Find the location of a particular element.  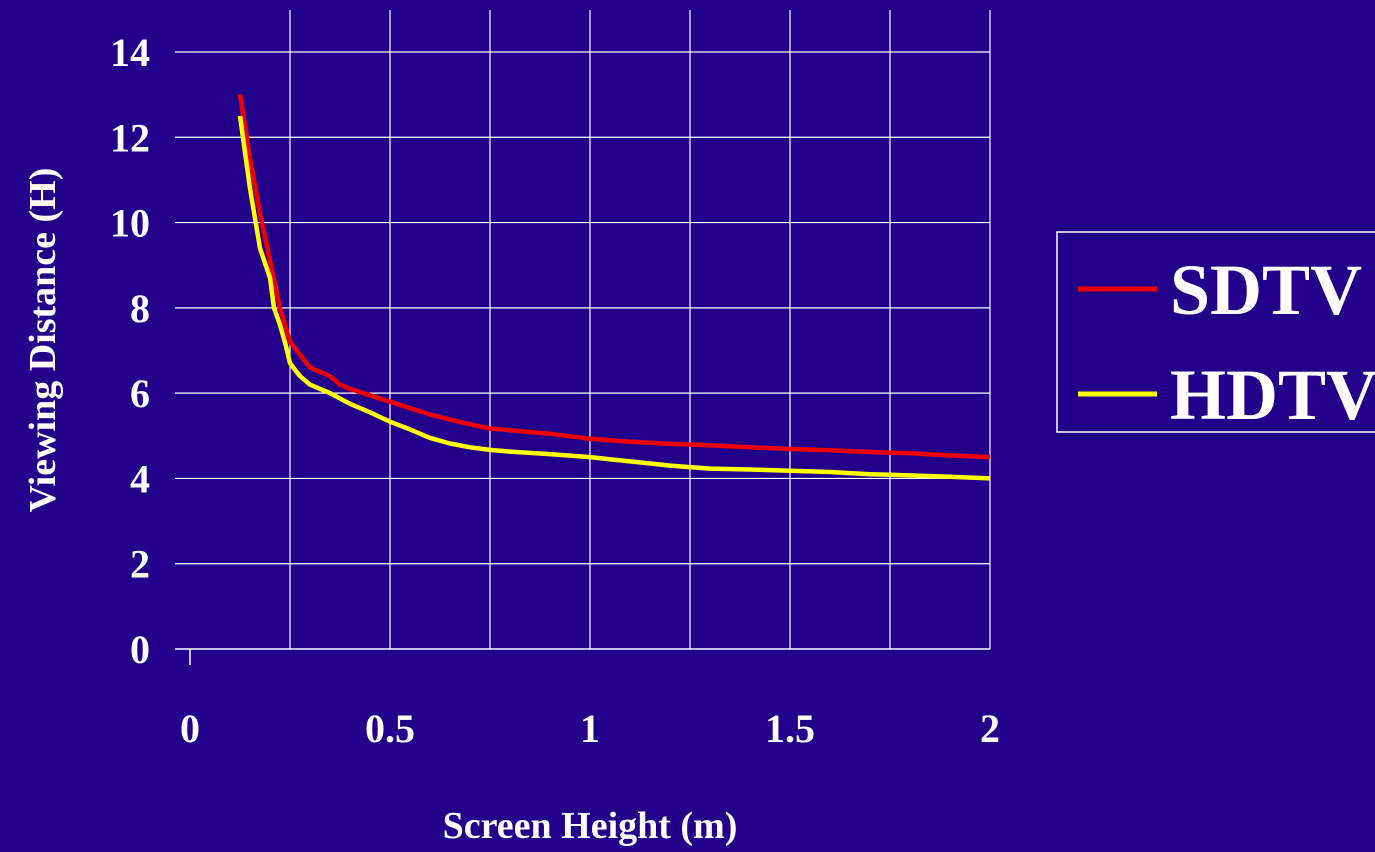

x-axis-title: Screen Height (m) is located at coordinates (590, 826).